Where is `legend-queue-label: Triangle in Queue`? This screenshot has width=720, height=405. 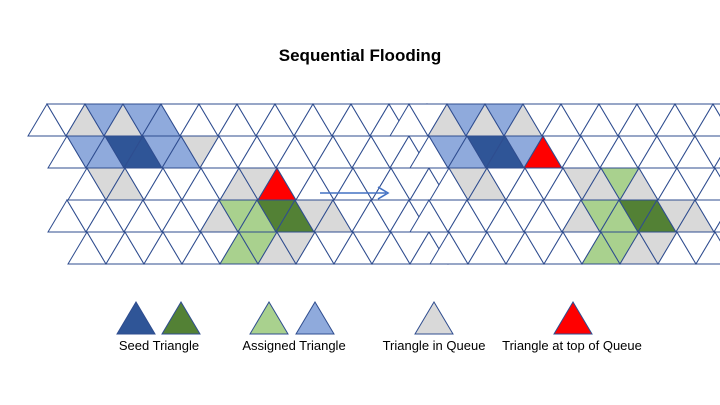
legend-queue-label: Triangle in Queue is located at coordinates (434, 345).